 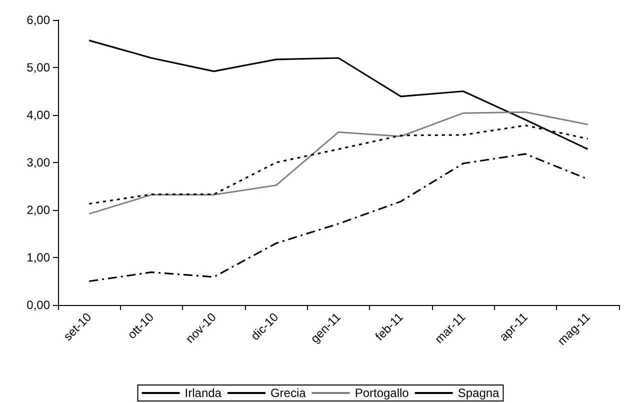 What do you see at coordinates (479, 393) in the screenshot?
I see `legend-label: Spagna` at bounding box center [479, 393].